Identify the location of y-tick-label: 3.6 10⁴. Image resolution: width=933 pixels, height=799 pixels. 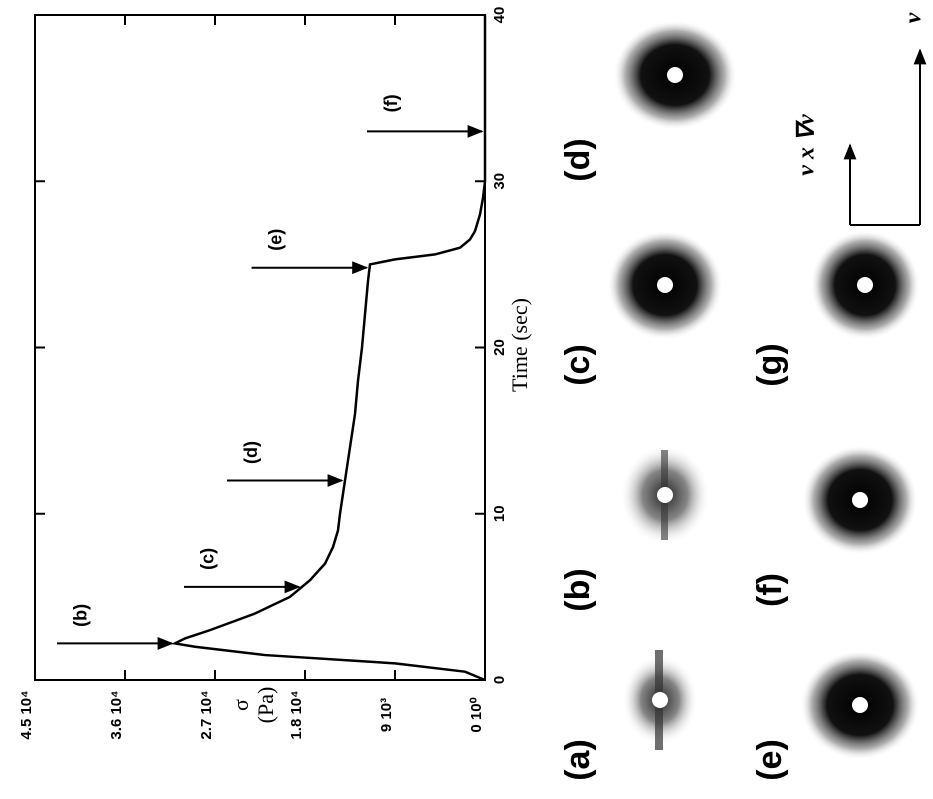
(116, 714).